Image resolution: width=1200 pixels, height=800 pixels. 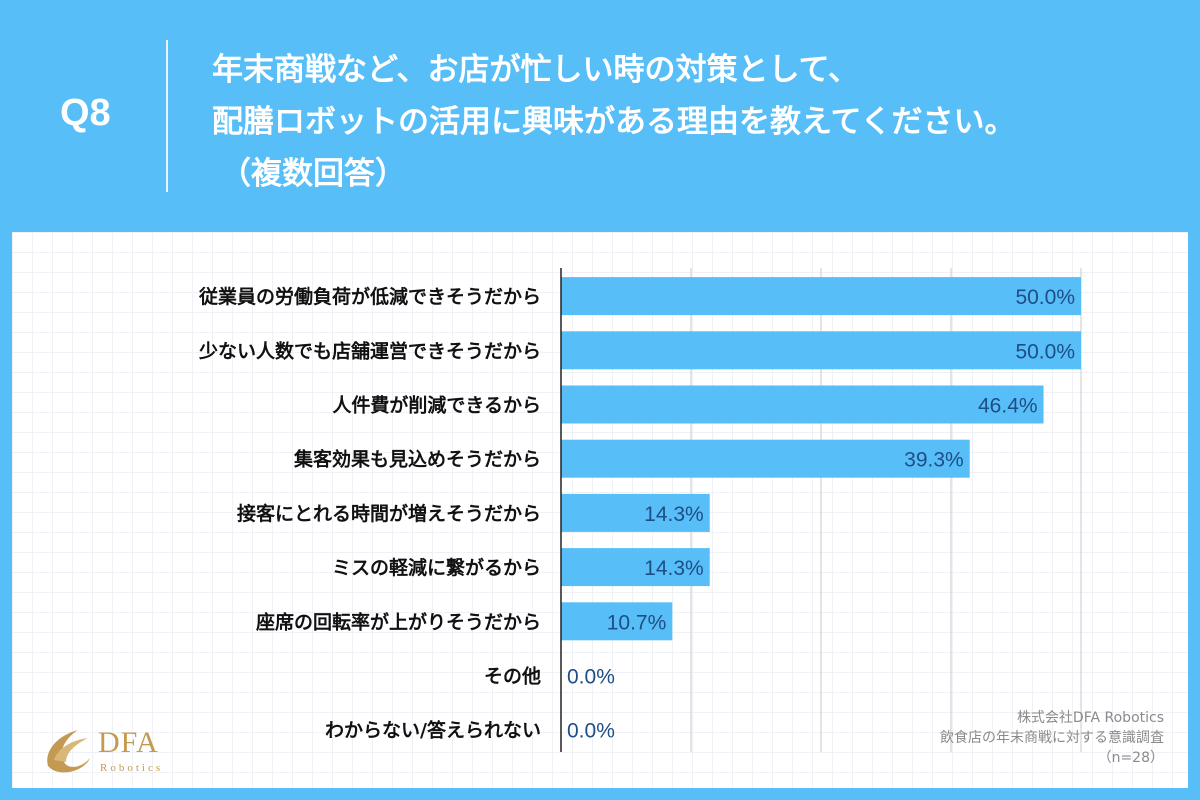 What do you see at coordinates (637, 622) in the screenshot?
I see `value-label: 10.7%` at bounding box center [637, 622].